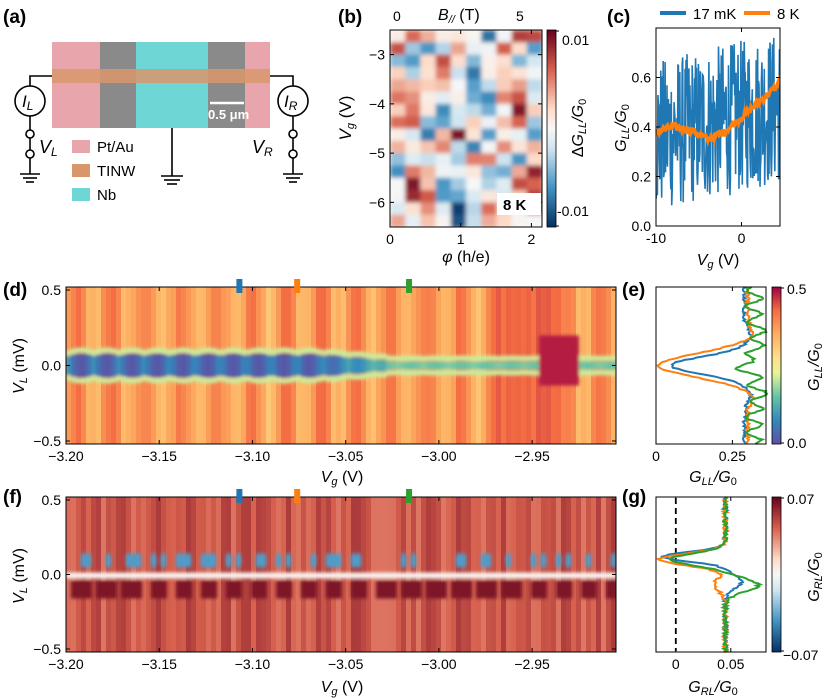  Describe the element at coordinates (815, 577) in the screenshot. I see `panel-g-colorbar-label: GRL/G0` at that location.